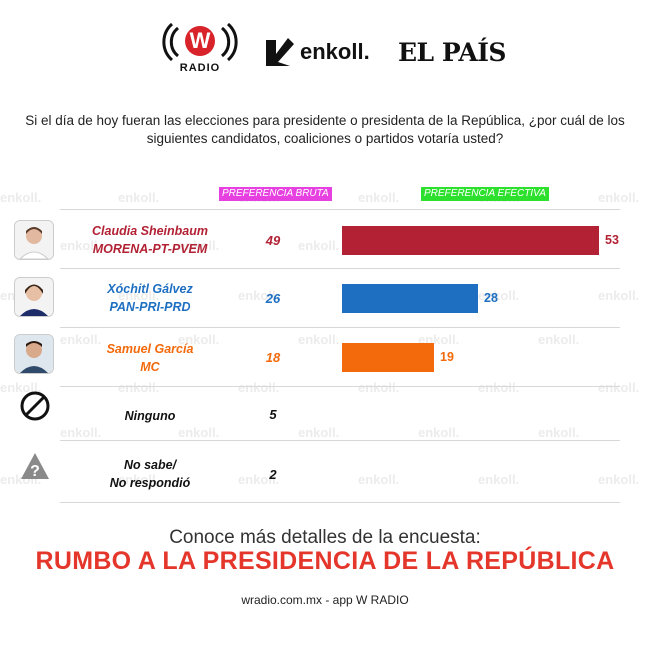 Image resolution: width=650 pixels, height=650 pixels. Describe the element at coordinates (325, 600) in the screenshot. I see `site-link: wradio.com.mx - app W RADIO` at that location.